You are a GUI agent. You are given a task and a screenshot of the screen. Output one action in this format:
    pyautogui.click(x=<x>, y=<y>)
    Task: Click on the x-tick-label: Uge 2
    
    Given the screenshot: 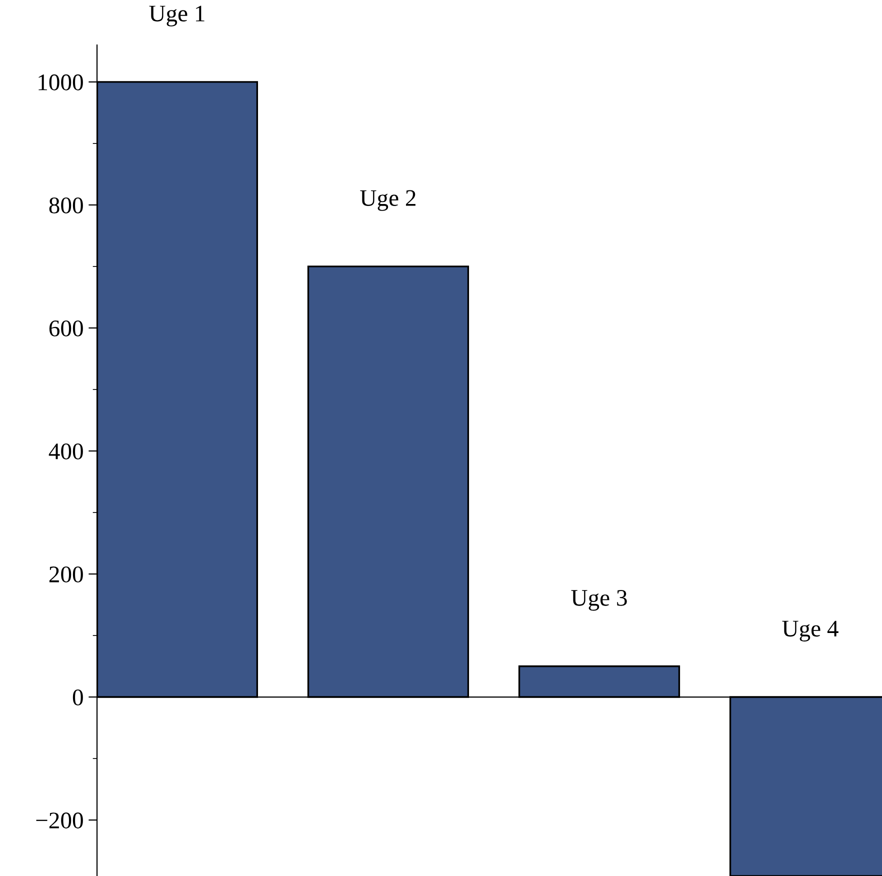 What is the action you would take?
    pyautogui.click(x=388, y=200)
    